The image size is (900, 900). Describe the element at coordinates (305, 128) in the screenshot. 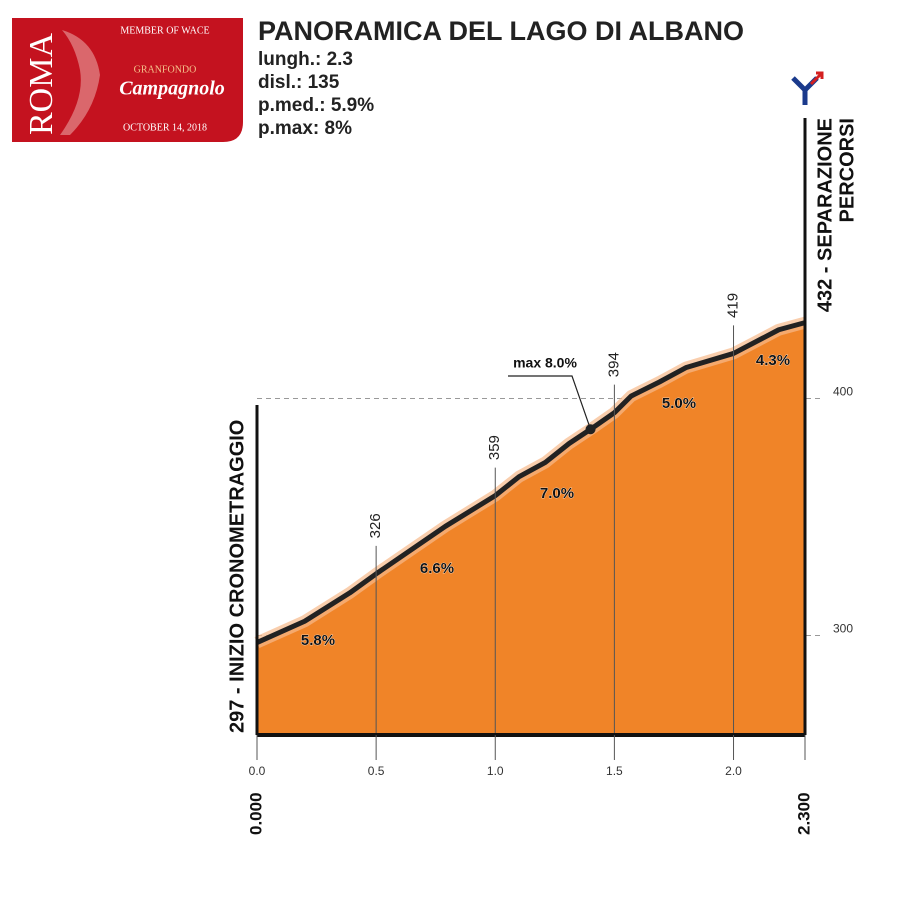

I see `stat-line: p.max: 8%` at that location.